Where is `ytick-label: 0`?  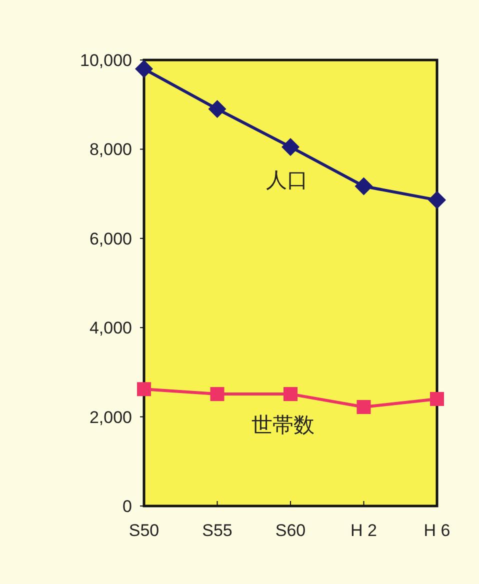
ytick-label: 0 is located at coordinates (127, 506).